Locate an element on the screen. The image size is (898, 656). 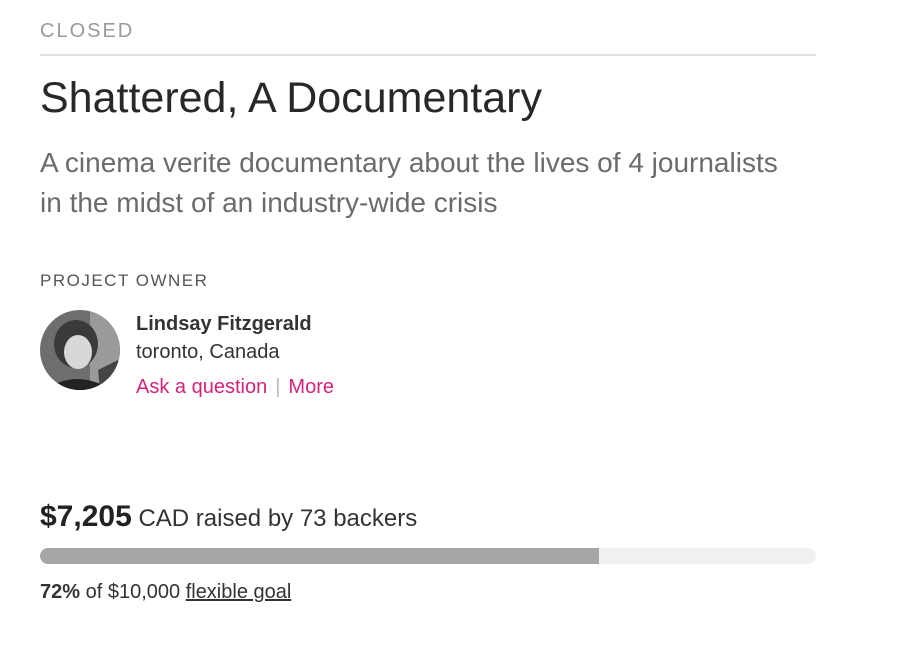
owner-name: Lindsay Fitzgerald is located at coordinates (224, 324).